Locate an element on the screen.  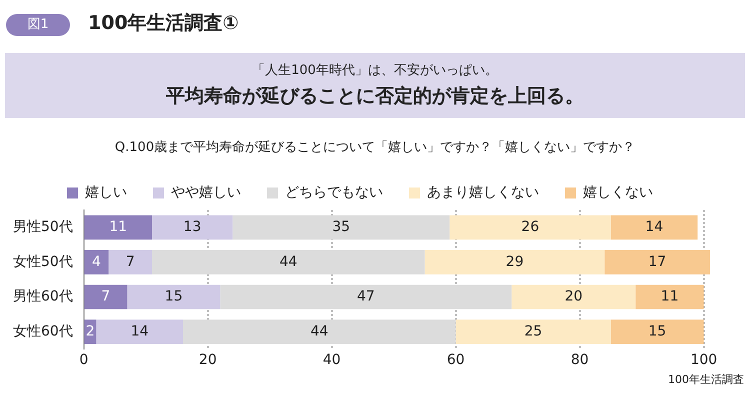
legend-label: どちらでもない is located at coordinates (334, 192).